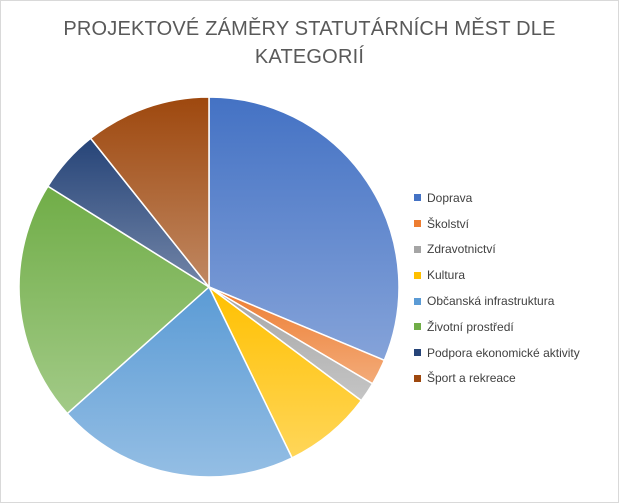 This screenshot has width=619, height=503. What do you see at coordinates (512, 224) in the screenshot?
I see `legend-item-2: Školství` at bounding box center [512, 224].